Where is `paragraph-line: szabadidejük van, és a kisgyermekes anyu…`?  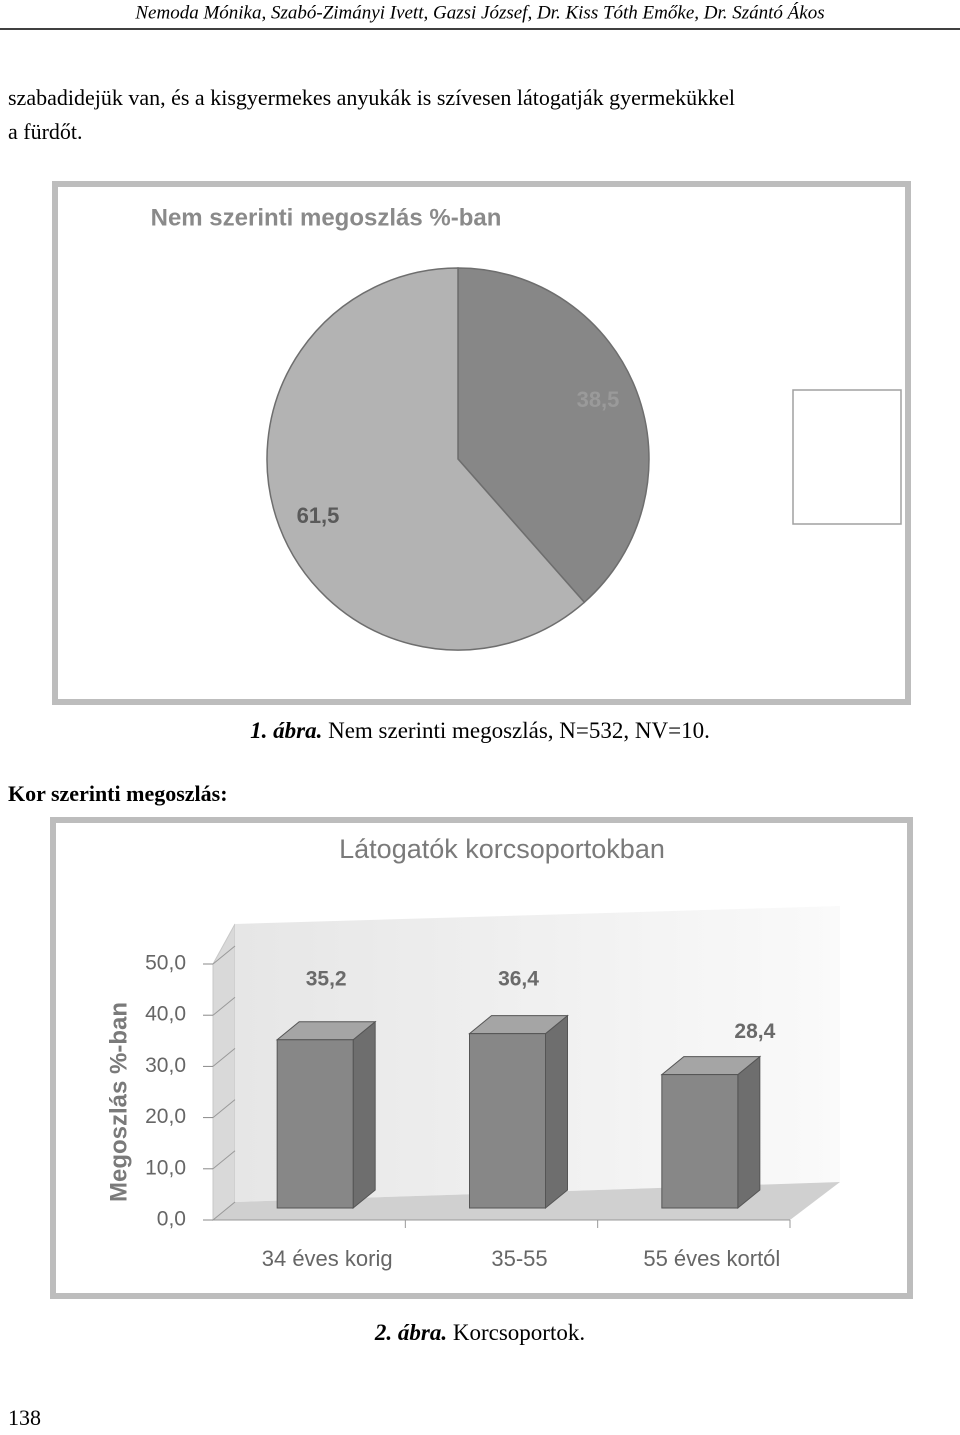 paragraph-line: szabadidejük van, és a kisgyermekes anyu… is located at coordinates (371, 97).